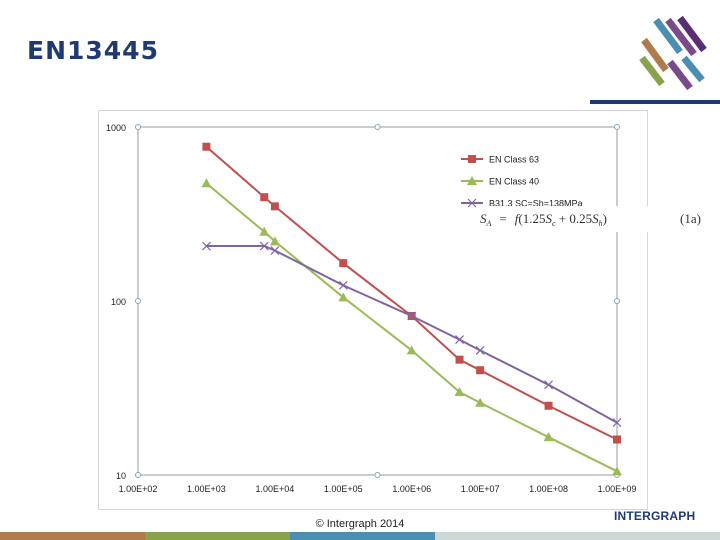  Describe the element at coordinates (655, 516) in the screenshot. I see `footer-logo: INTERGRAPH` at that location.